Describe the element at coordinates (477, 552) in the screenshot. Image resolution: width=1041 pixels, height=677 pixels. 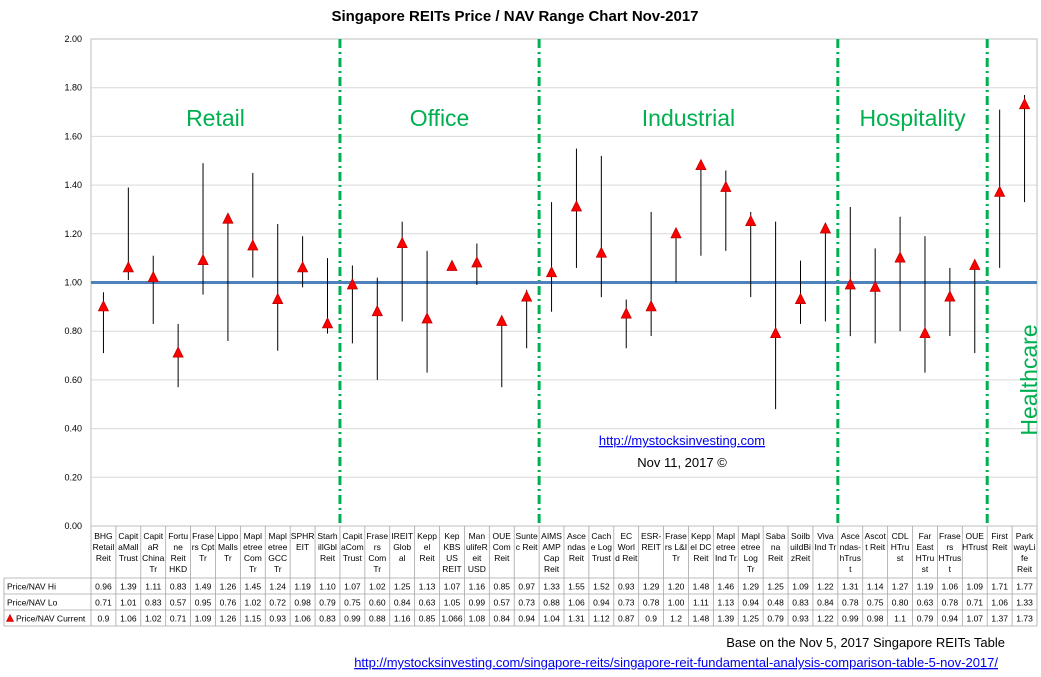
I see `category-label: Man ulifeR eit USD` at that location.